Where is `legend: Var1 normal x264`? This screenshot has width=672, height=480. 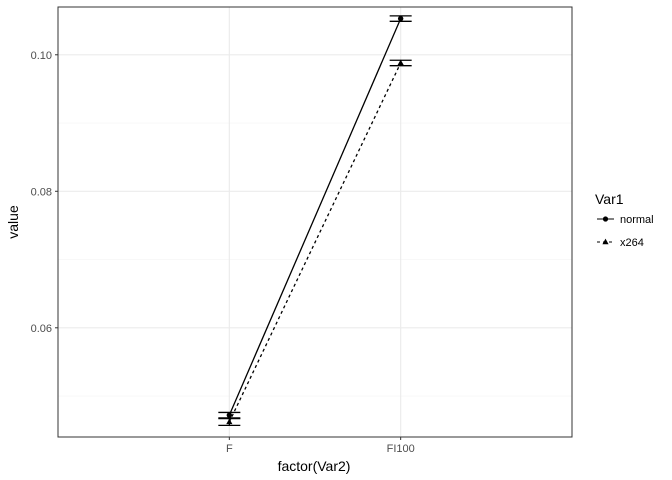
legend: Var1 normal x264 is located at coordinates (624, 220).